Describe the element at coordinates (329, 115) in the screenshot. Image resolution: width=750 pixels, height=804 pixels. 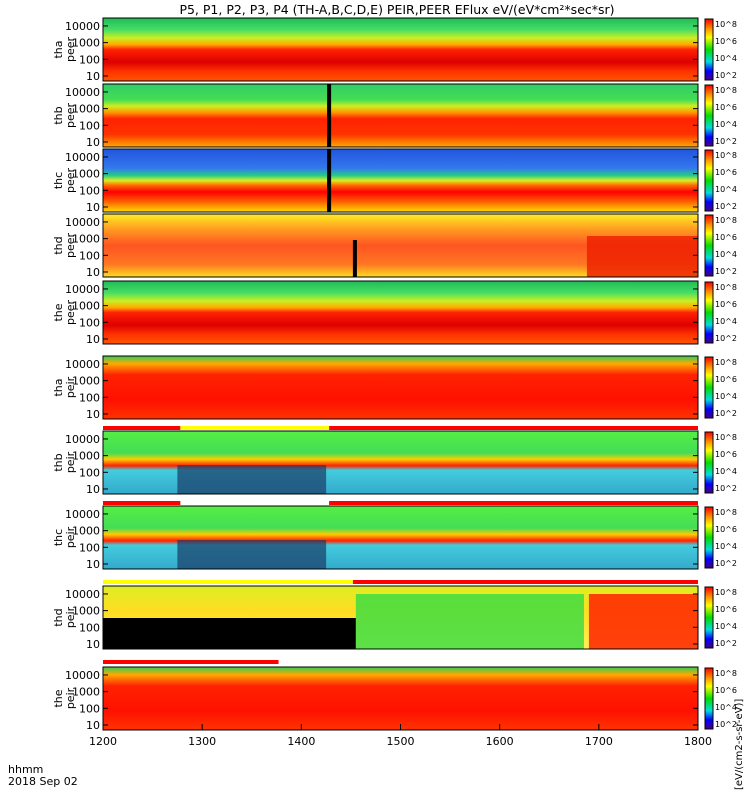
I see `data-gap-spike` at that location.